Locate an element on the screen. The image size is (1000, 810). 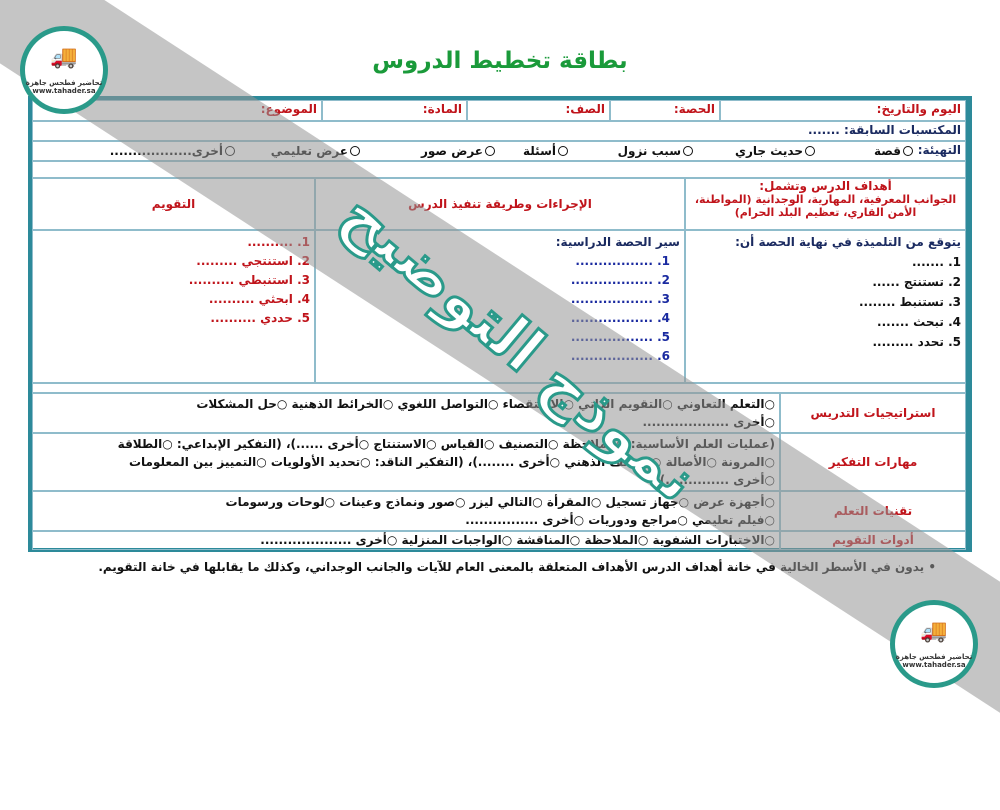
intro-option: عرض صور is located at coordinates (458, 151).